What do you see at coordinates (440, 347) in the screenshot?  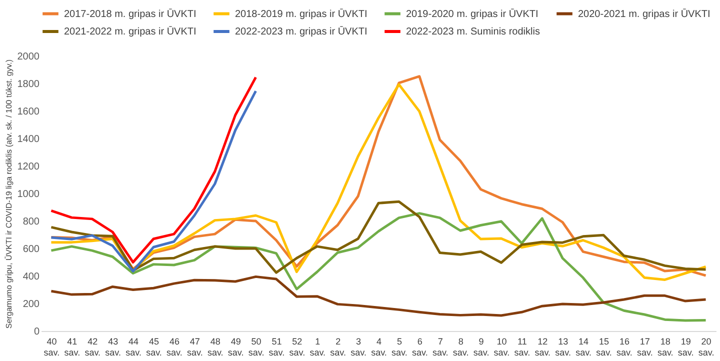 I see `x-tick-label: 7 sav.` at bounding box center [440, 347].